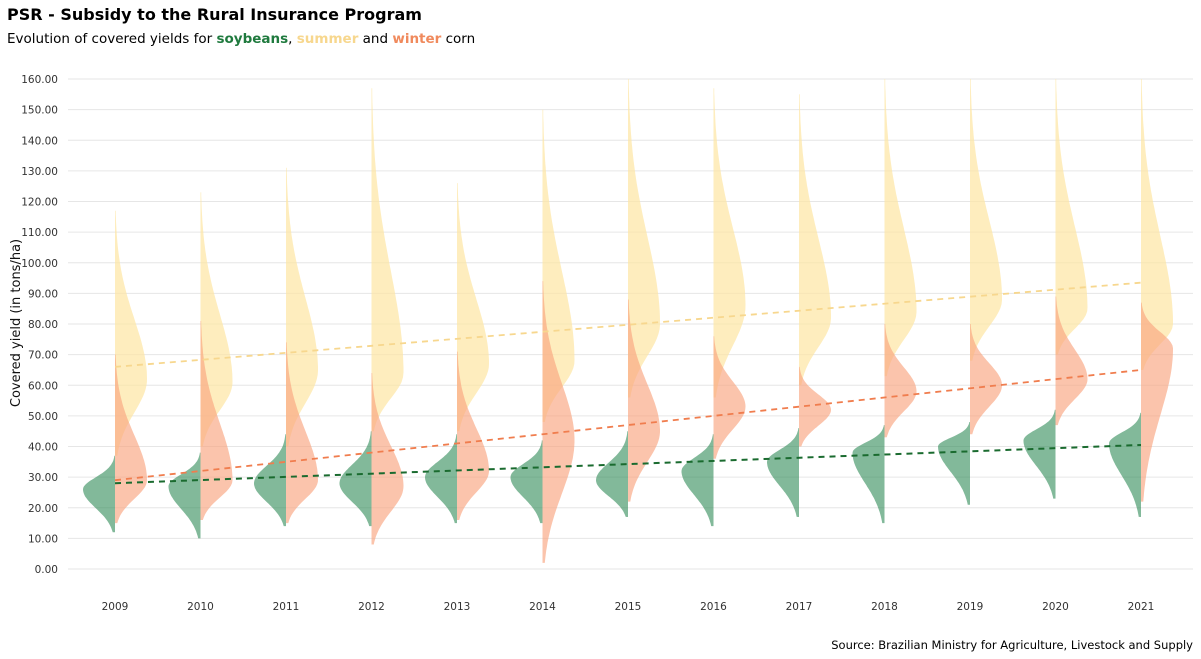  Describe the element at coordinates (39, 233) in the screenshot. I see `y-tick-label: 110.00` at that location.